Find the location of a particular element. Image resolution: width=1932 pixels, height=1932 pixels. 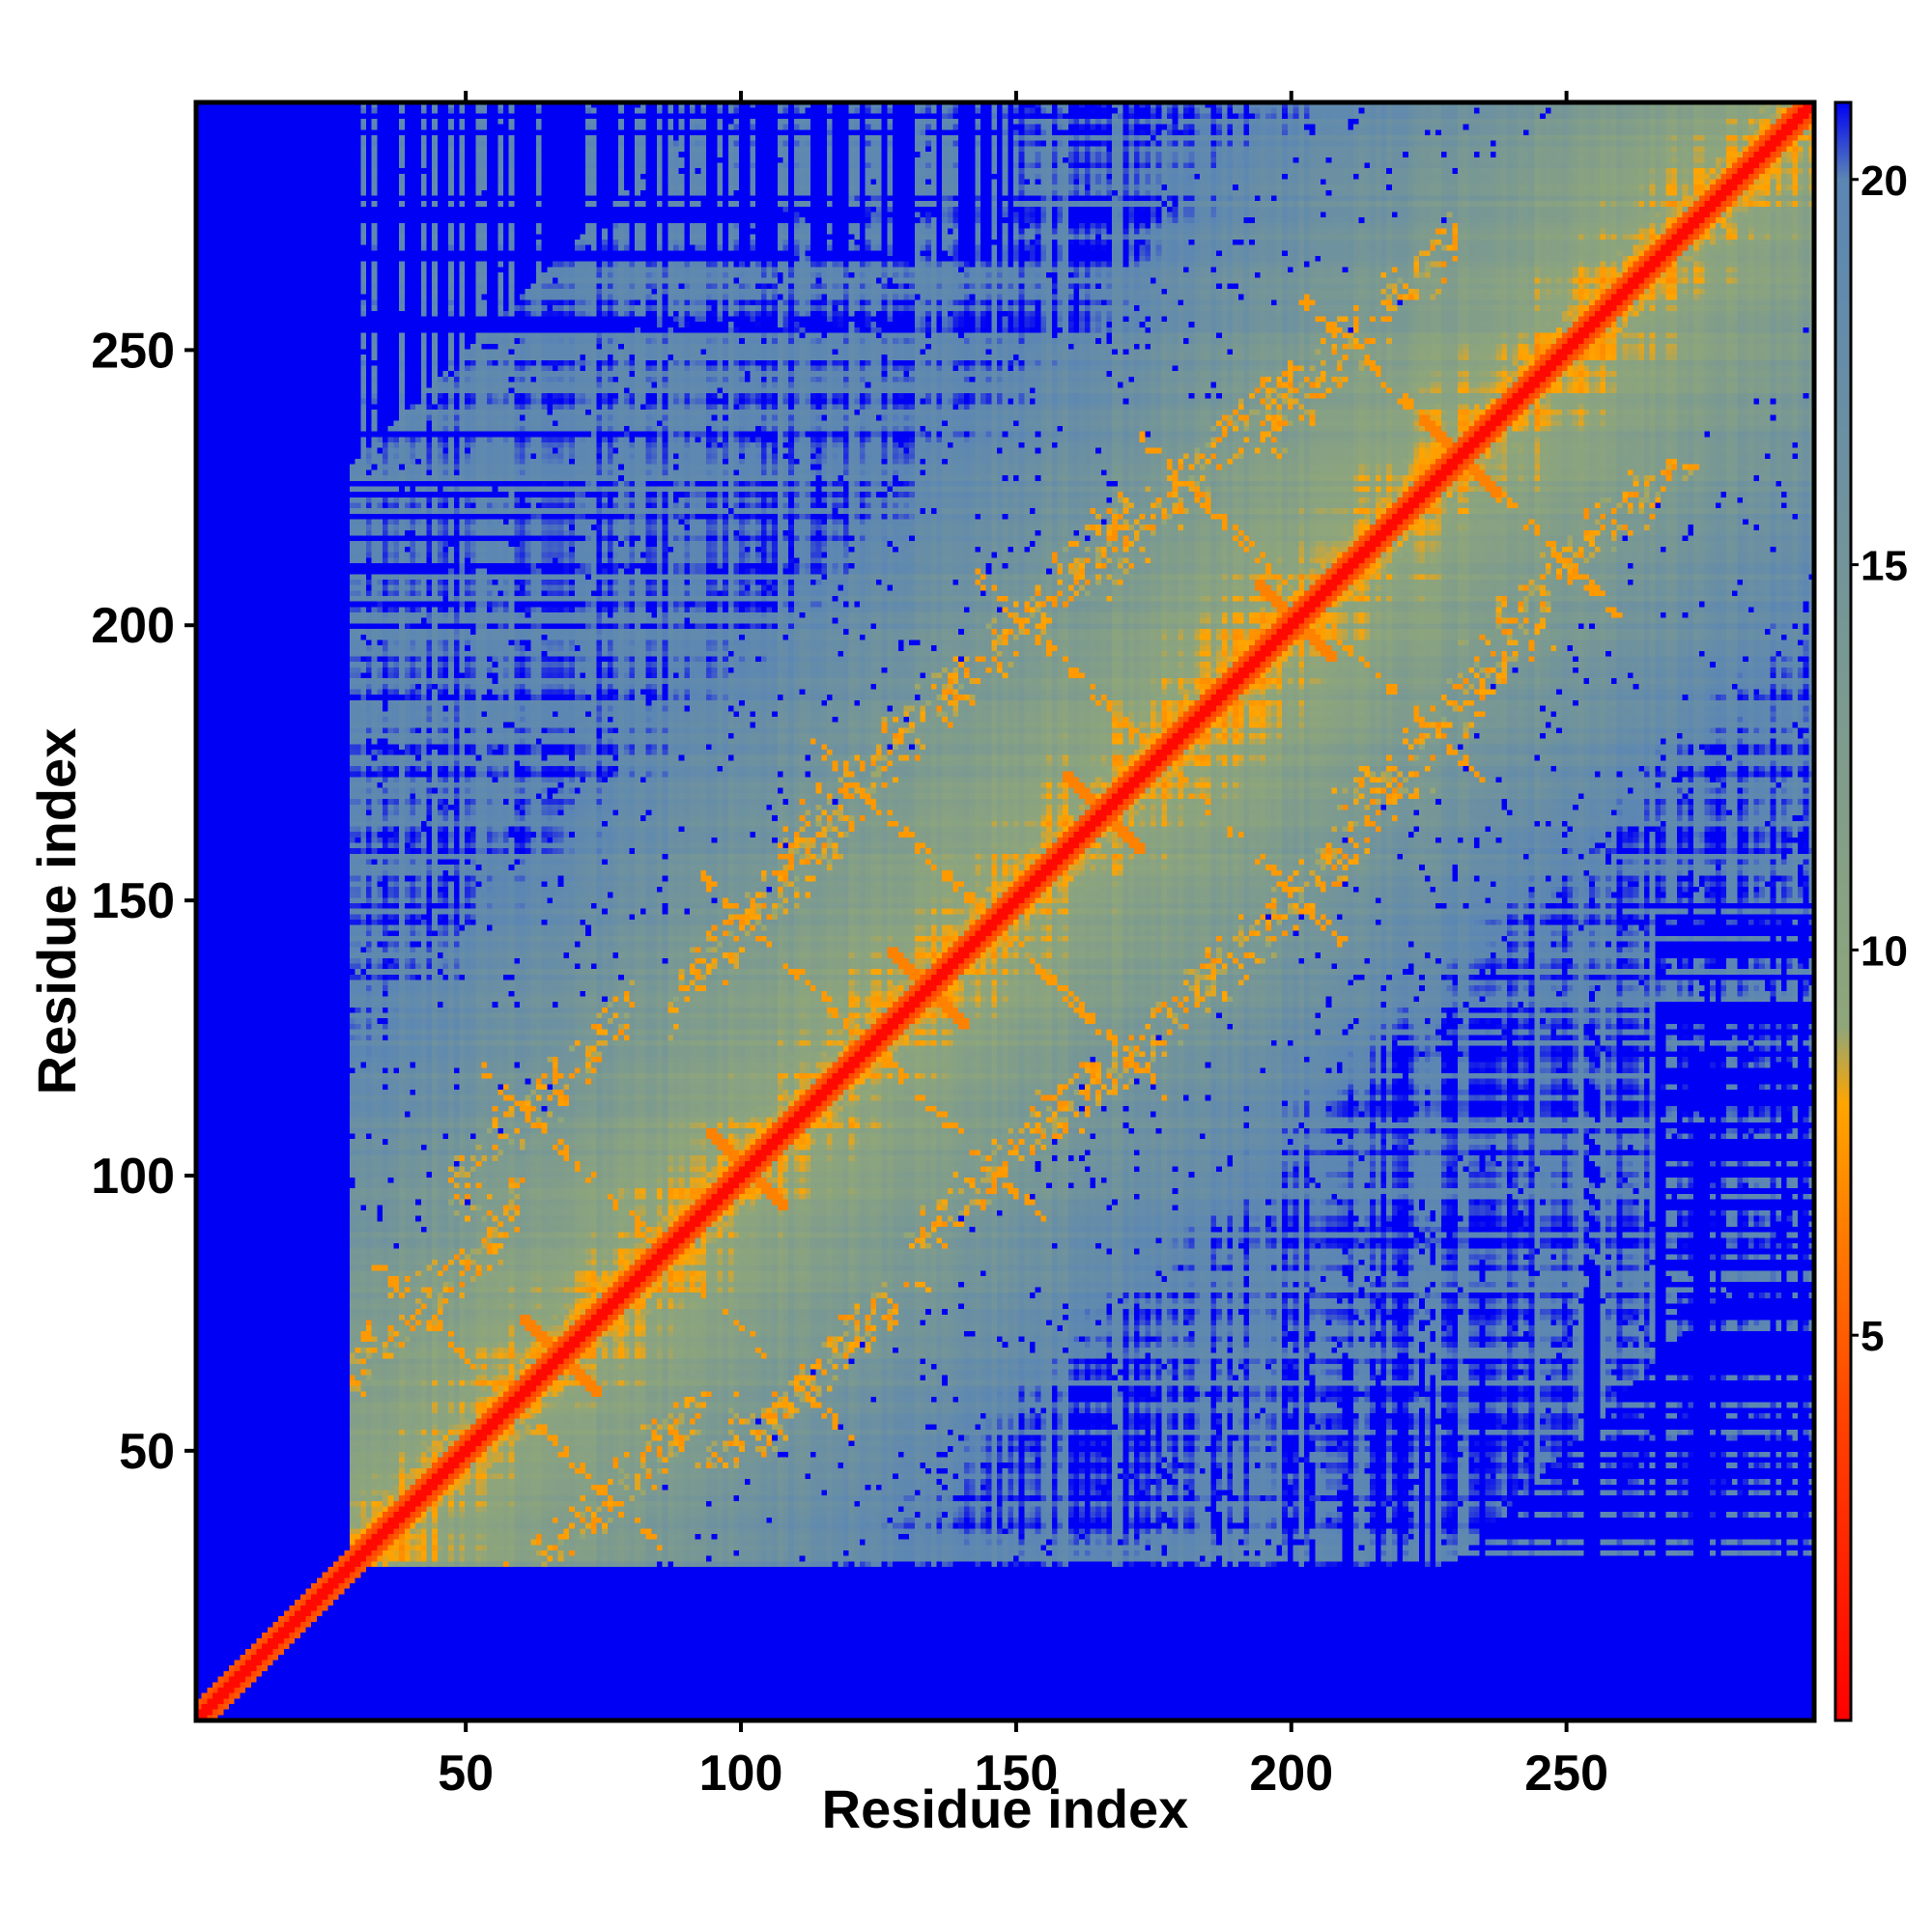

x-axis-title: Residue index is located at coordinates (1005, 1808).